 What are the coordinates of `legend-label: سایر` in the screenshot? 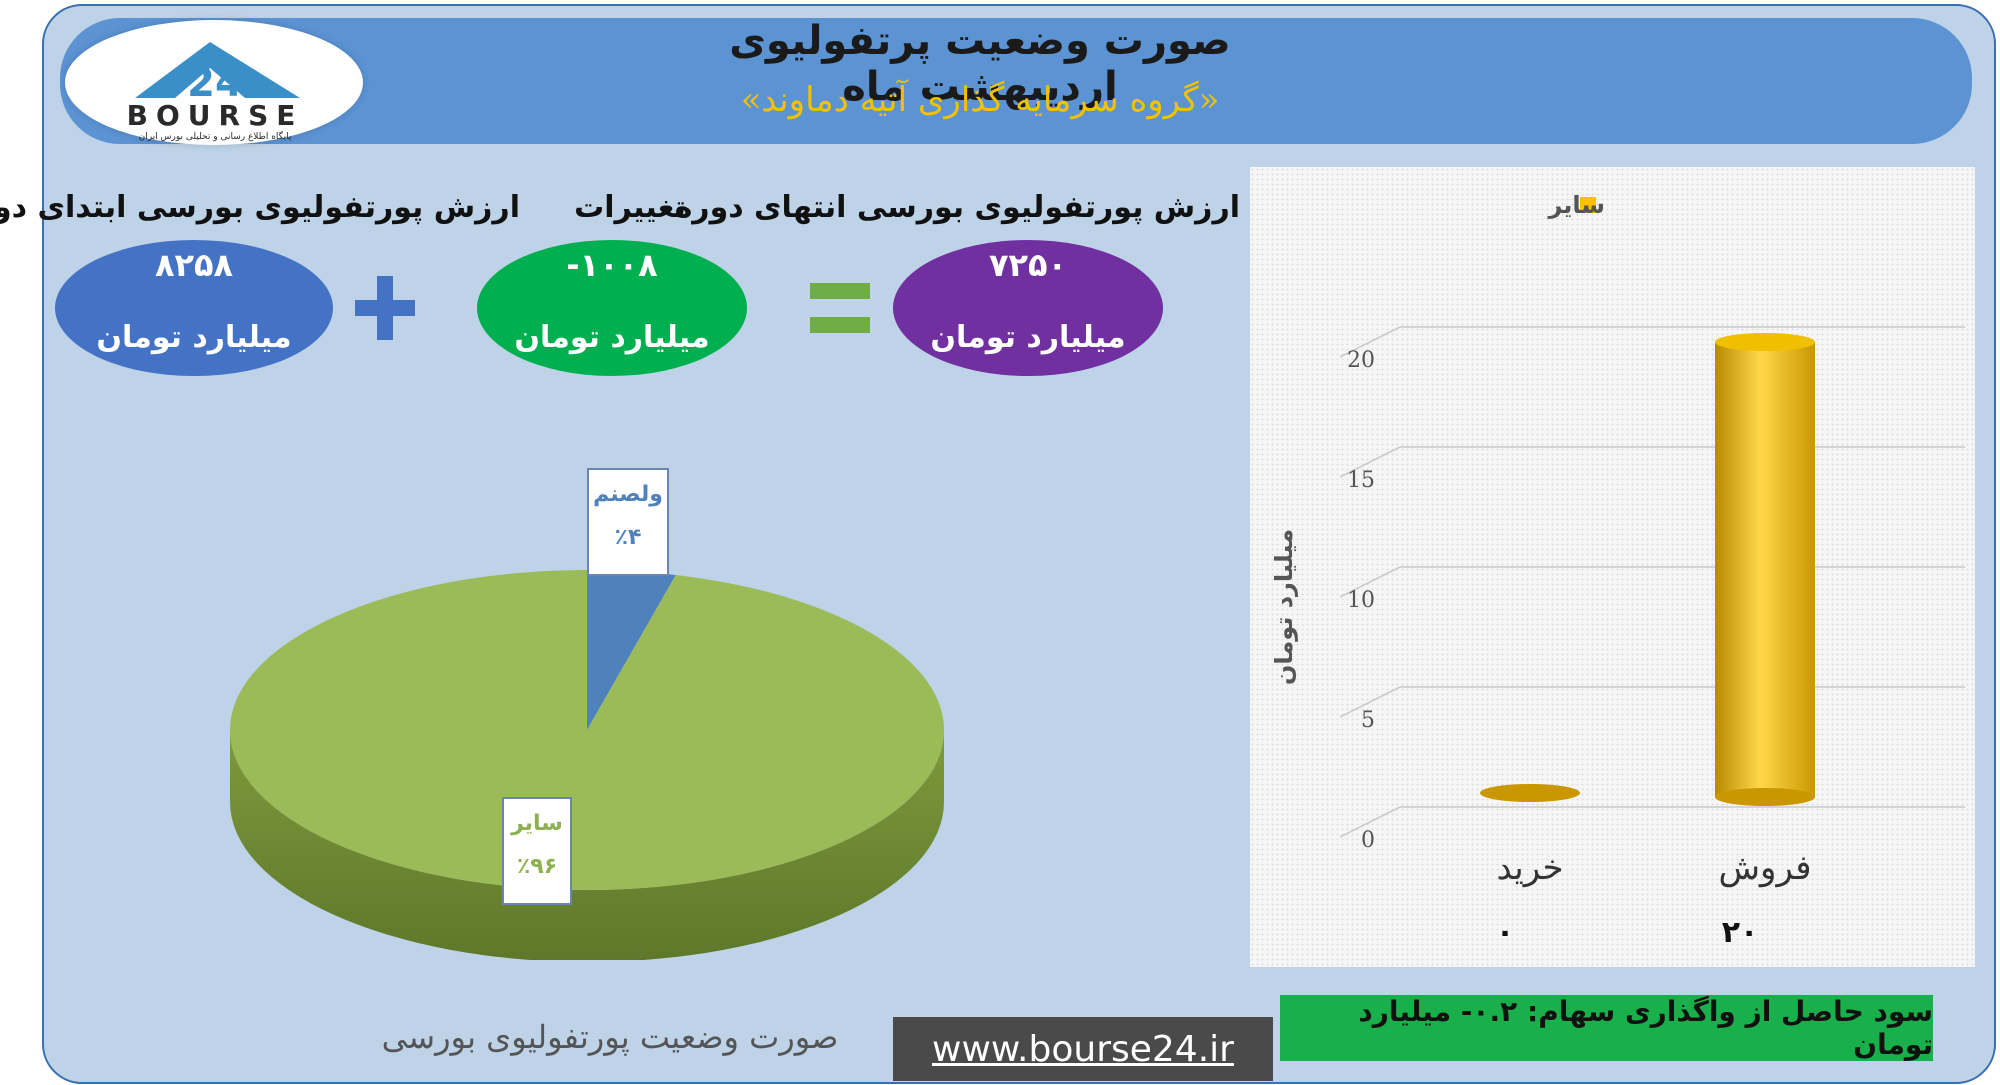 It's located at (1576, 205).